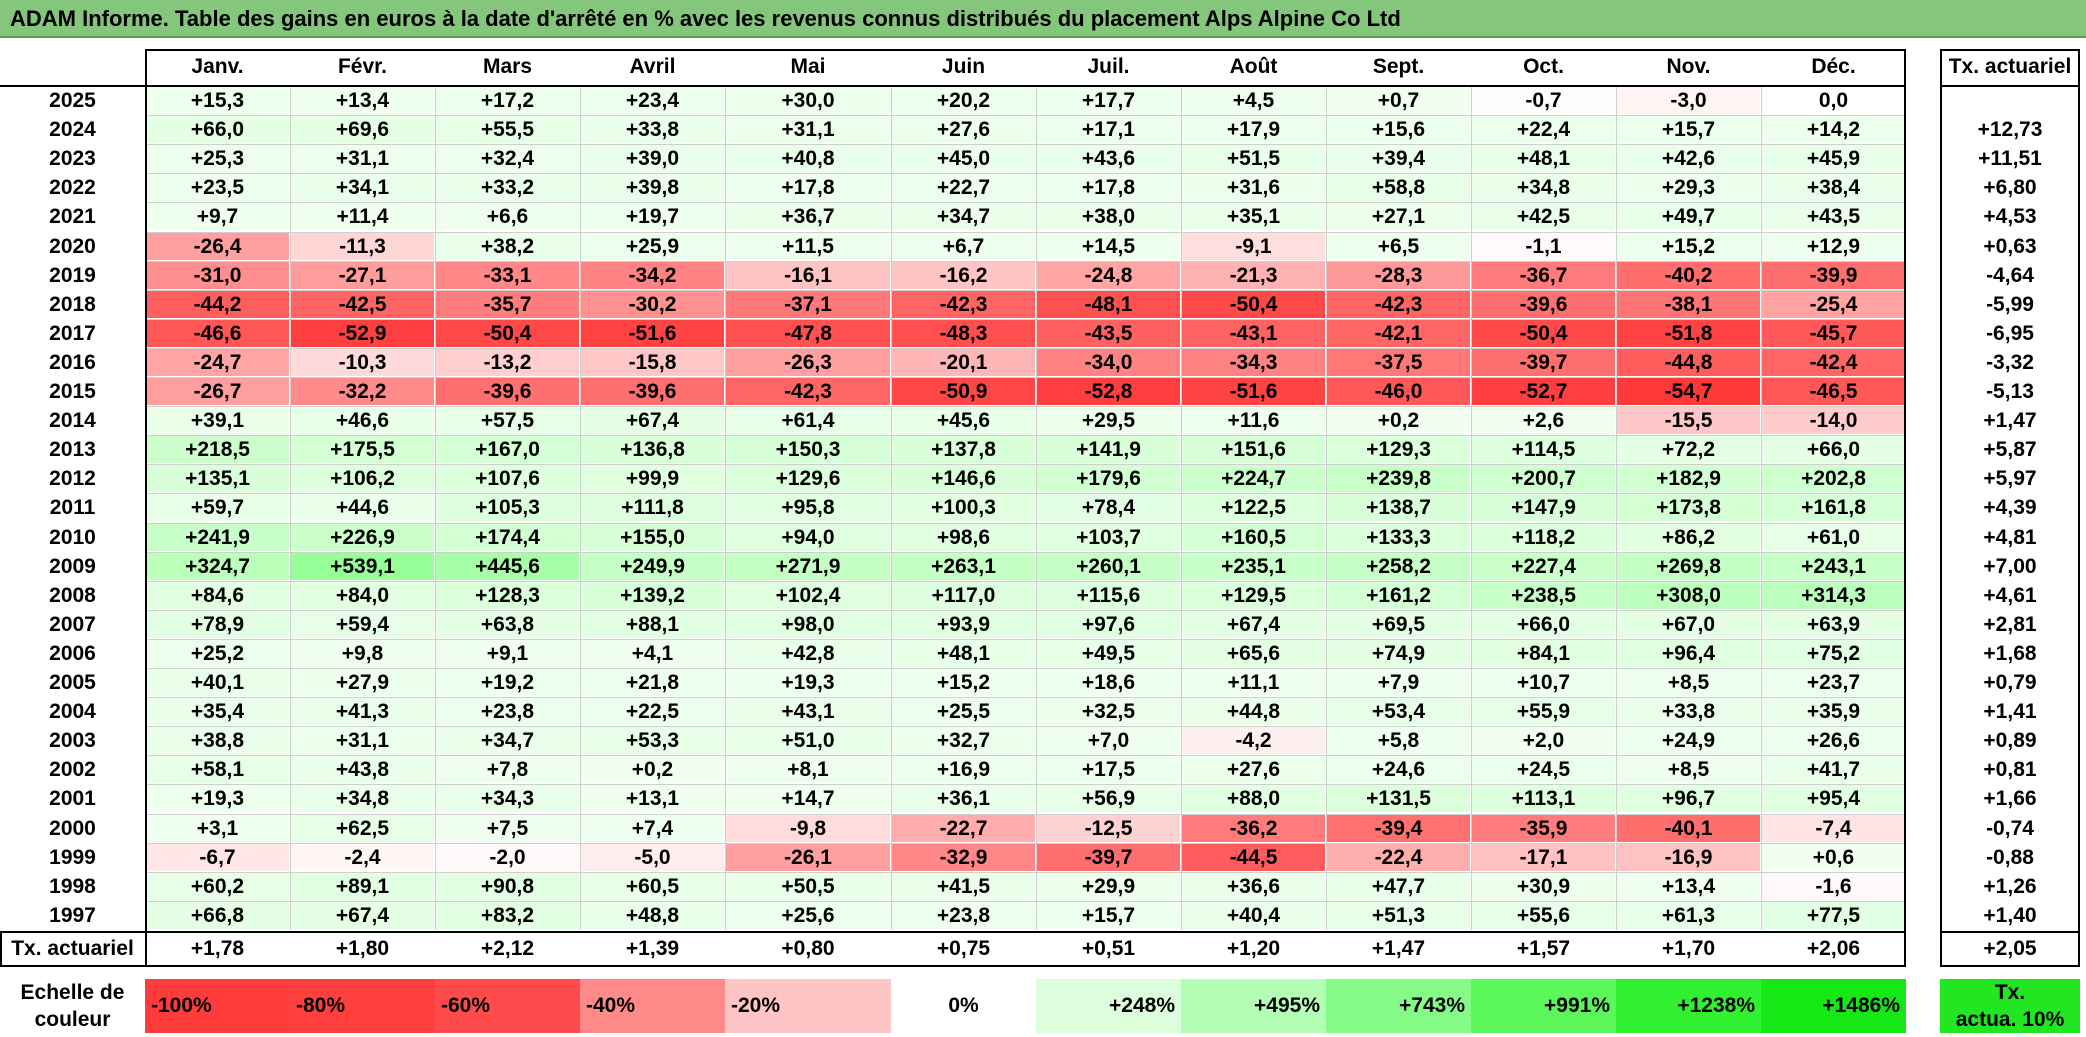  I want to click on row-rate: +0,89, so click(2010, 741).